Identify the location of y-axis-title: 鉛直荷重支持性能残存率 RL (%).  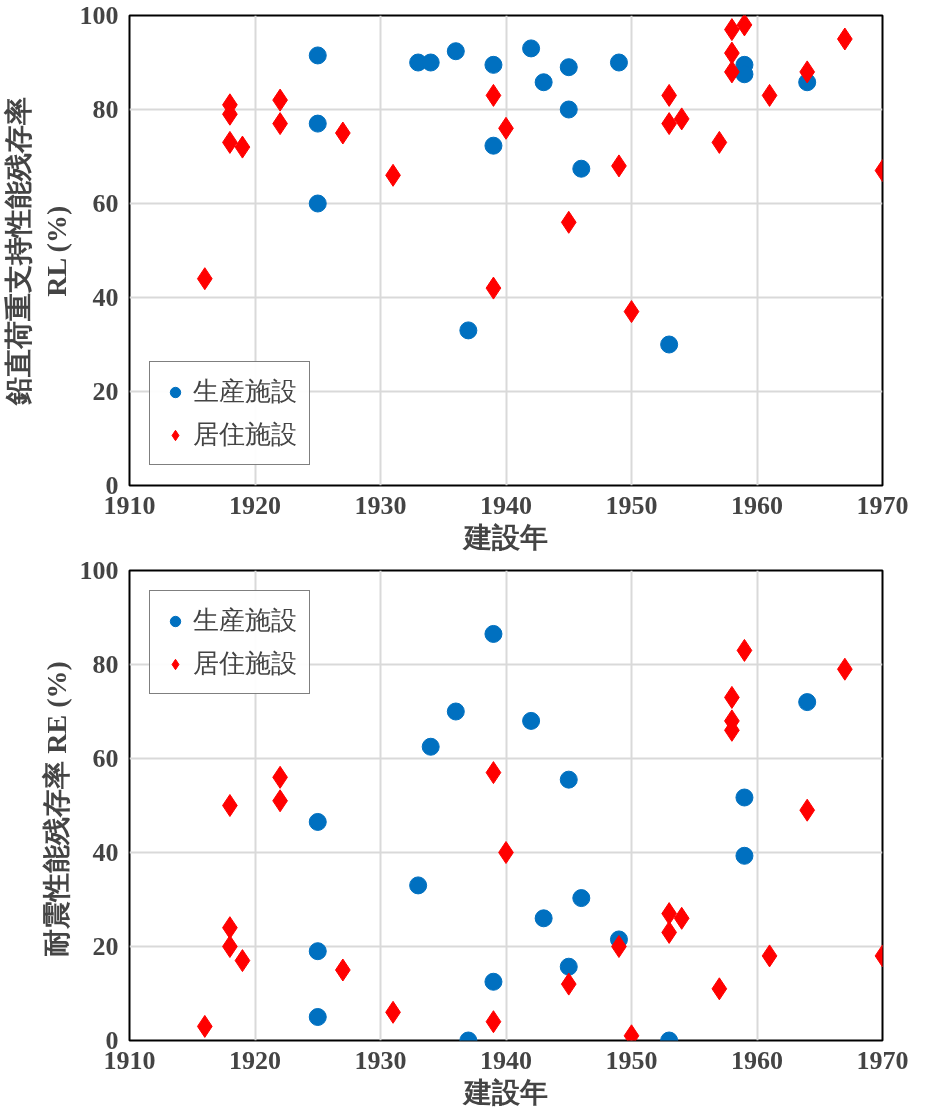
(37, 251).